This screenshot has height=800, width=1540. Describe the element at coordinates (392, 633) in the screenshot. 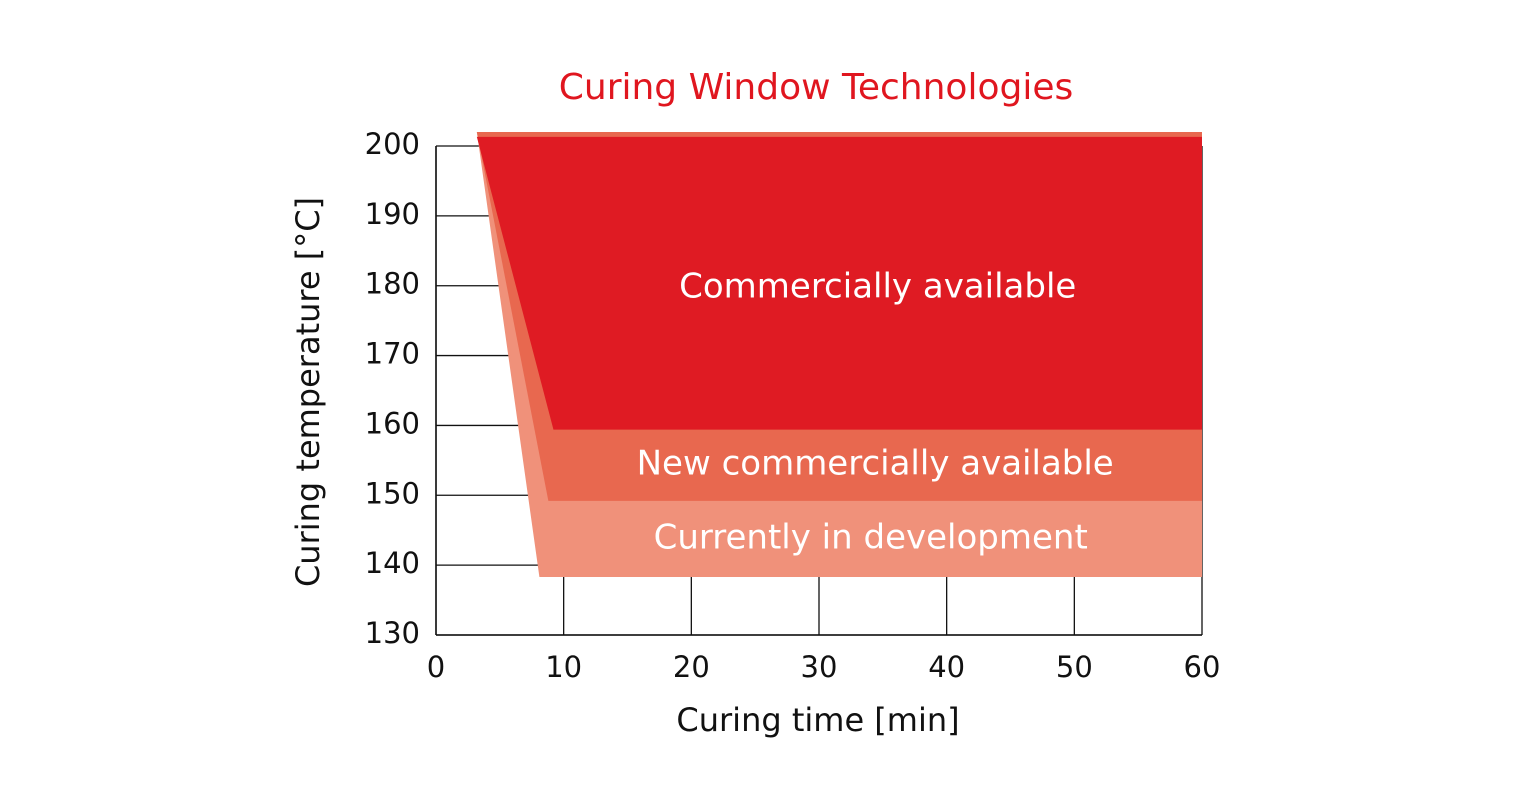

I see `y-tick-label: 130` at that location.